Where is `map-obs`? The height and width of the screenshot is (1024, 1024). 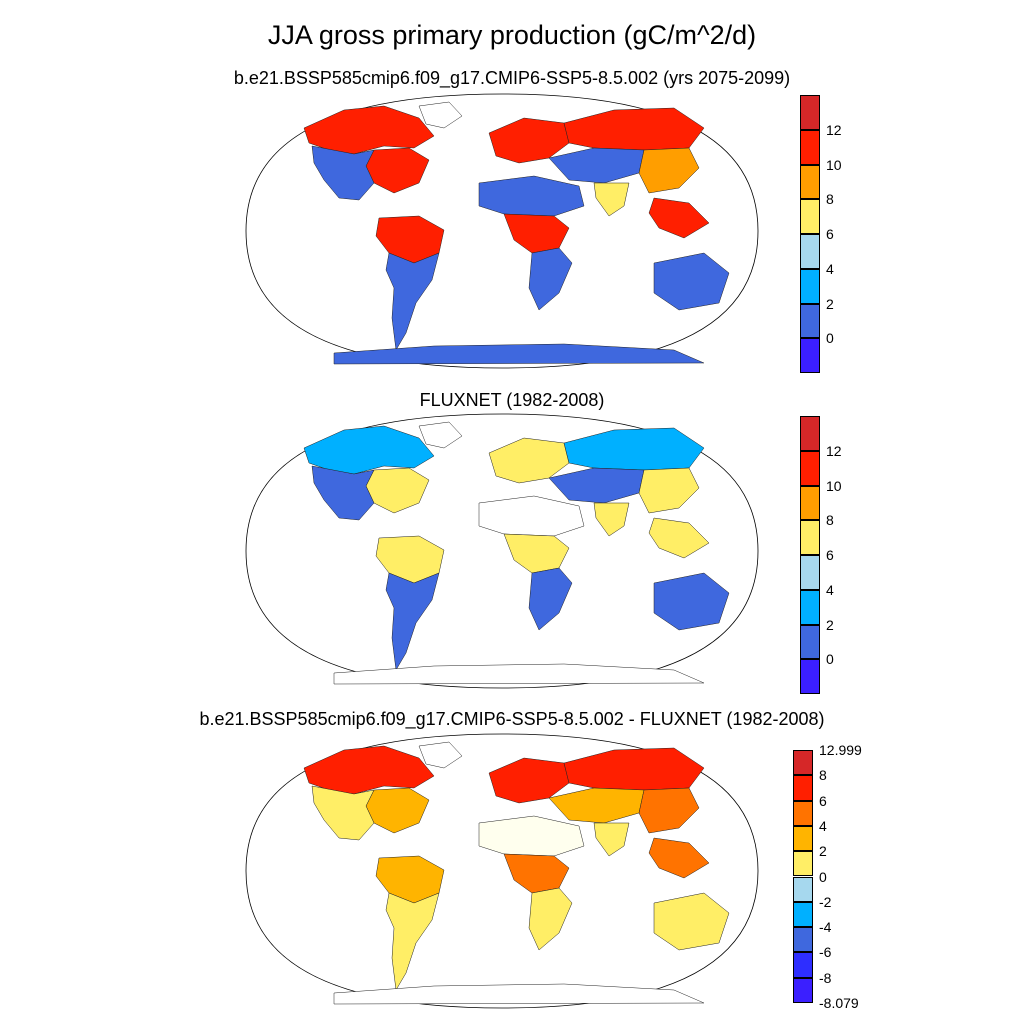 map-obs is located at coordinates (502, 551).